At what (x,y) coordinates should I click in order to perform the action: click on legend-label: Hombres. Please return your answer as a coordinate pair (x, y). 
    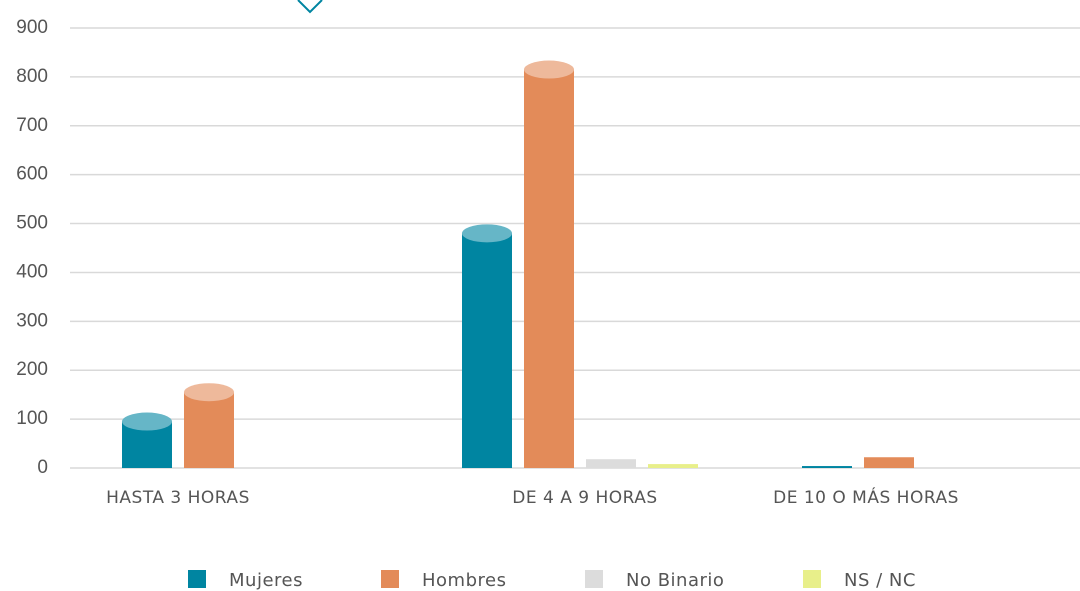
    Looking at the image, I should click on (464, 580).